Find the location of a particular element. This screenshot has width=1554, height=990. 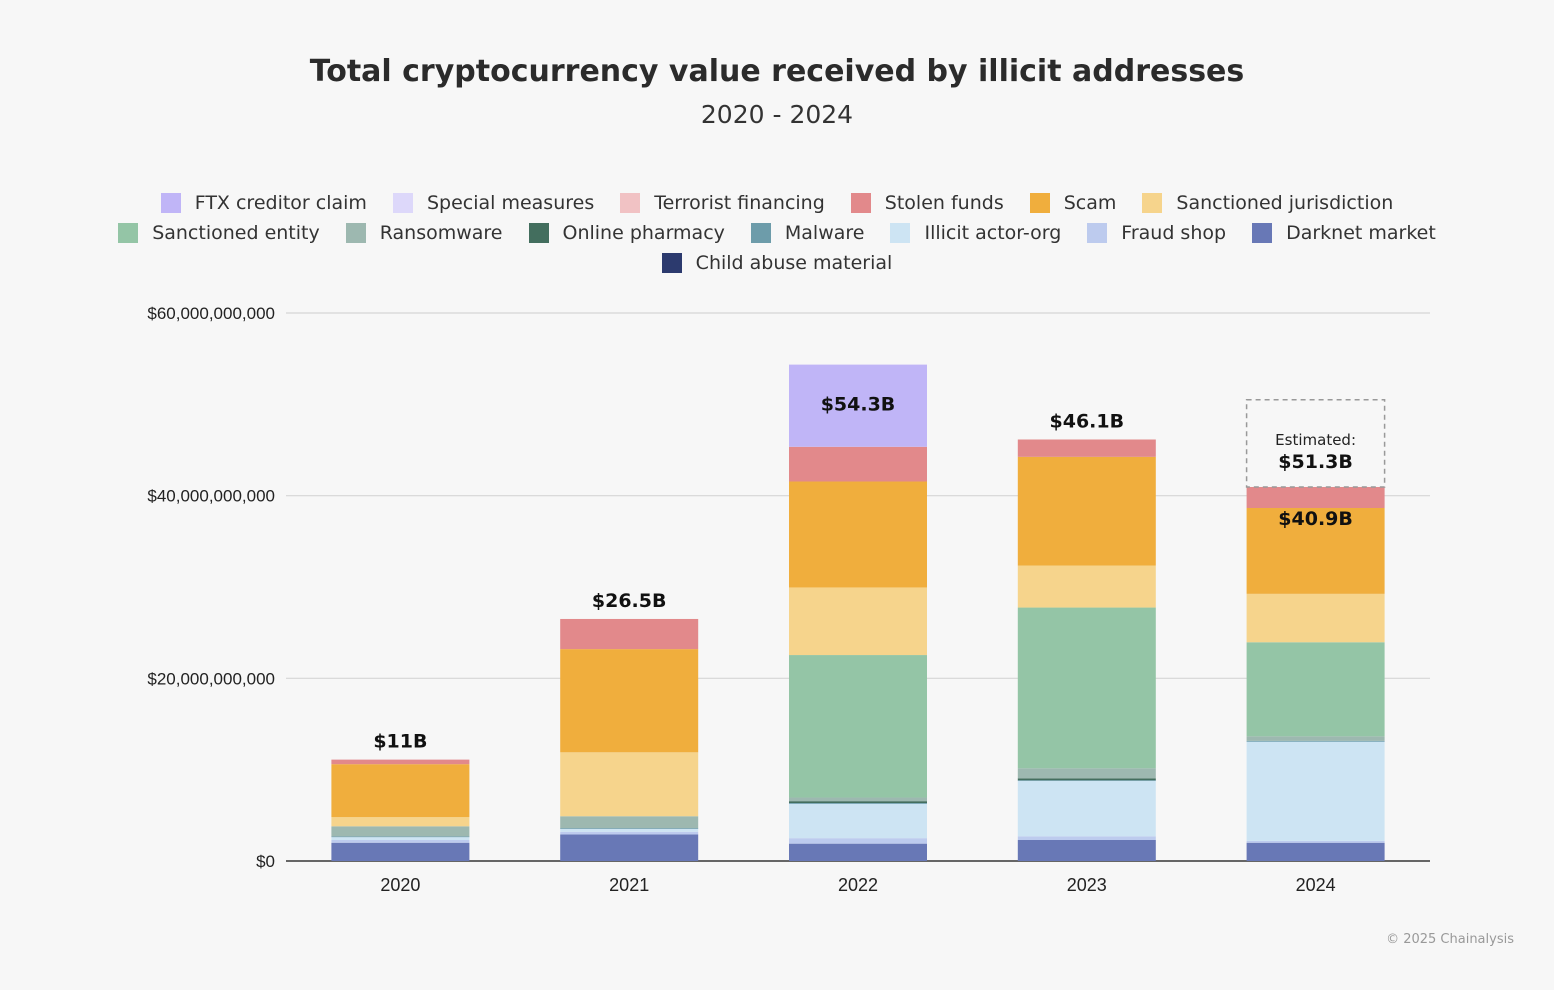

data-label: $26.5B is located at coordinates (629, 601).